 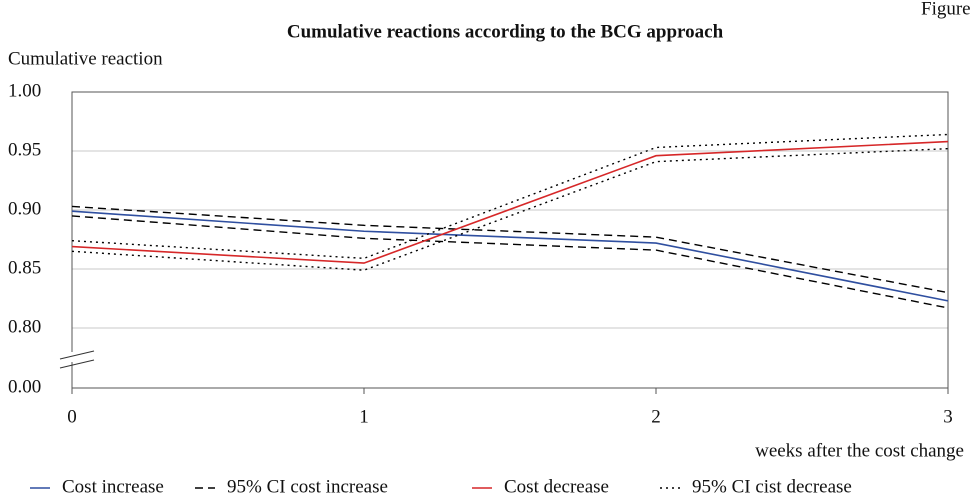 I want to click on y-axis-label: Cumulative reaction, so click(x=85, y=58).